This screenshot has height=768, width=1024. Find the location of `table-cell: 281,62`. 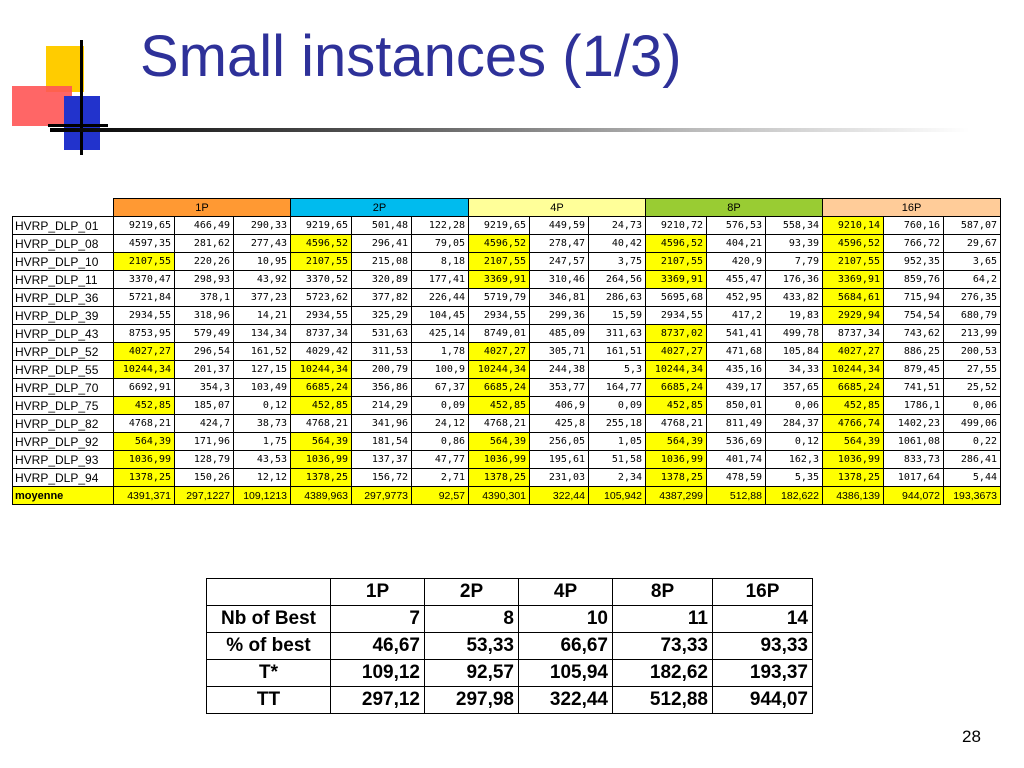

table-cell: 281,62 is located at coordinates (204, 243).